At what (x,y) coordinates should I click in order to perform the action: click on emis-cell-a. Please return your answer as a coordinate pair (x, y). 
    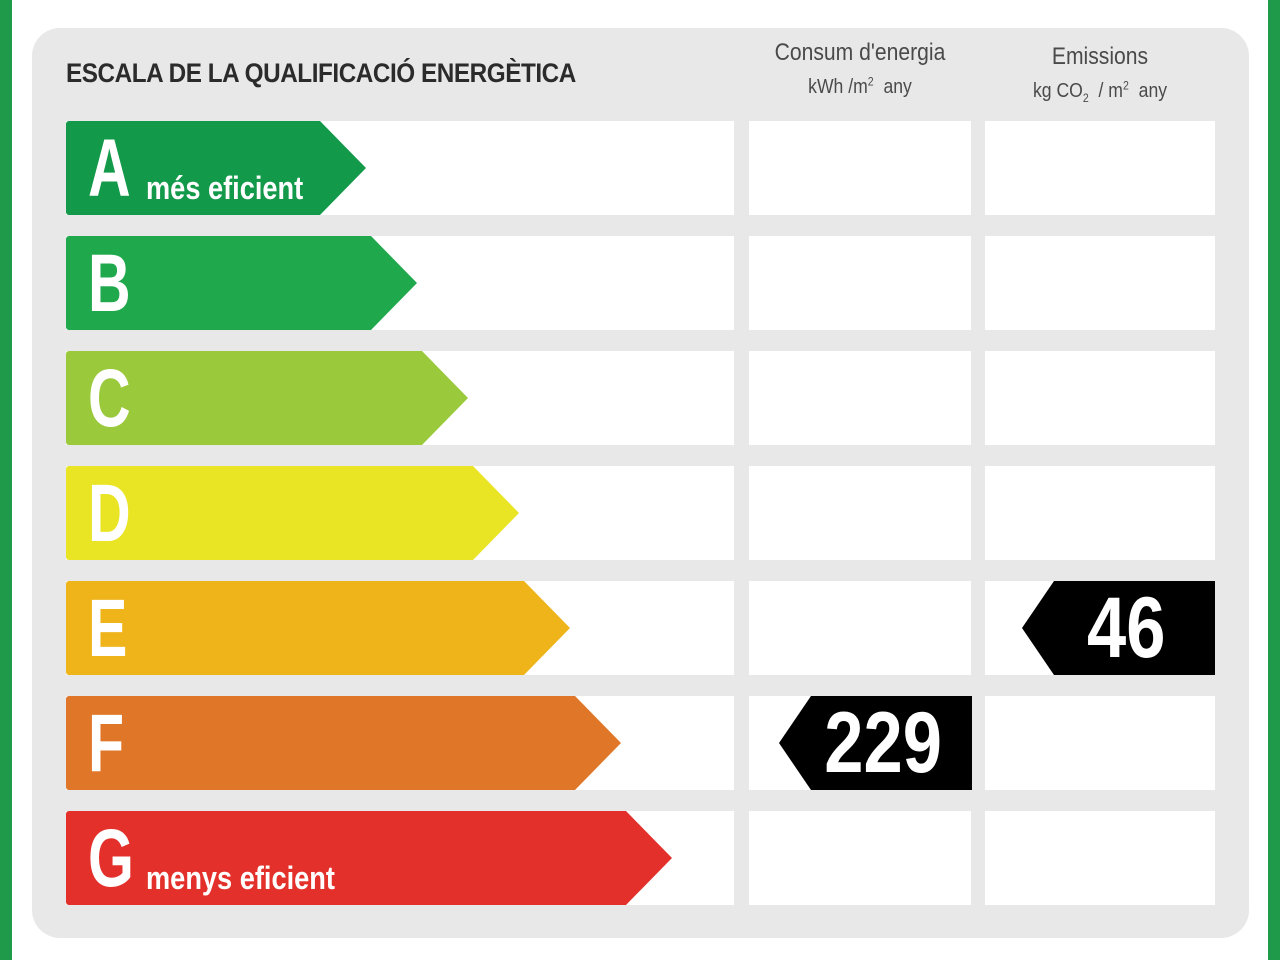
    Looking at the image, I should click on (1100, 168).